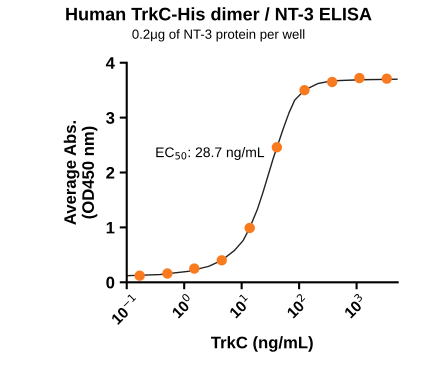 The height and width of the screenshot is (369, 437). Describe the element at coordinates (219, 14) in the screenshot. I see `chart-title: Human TrkC-His dimer / NT-3 ELISA` at that location.